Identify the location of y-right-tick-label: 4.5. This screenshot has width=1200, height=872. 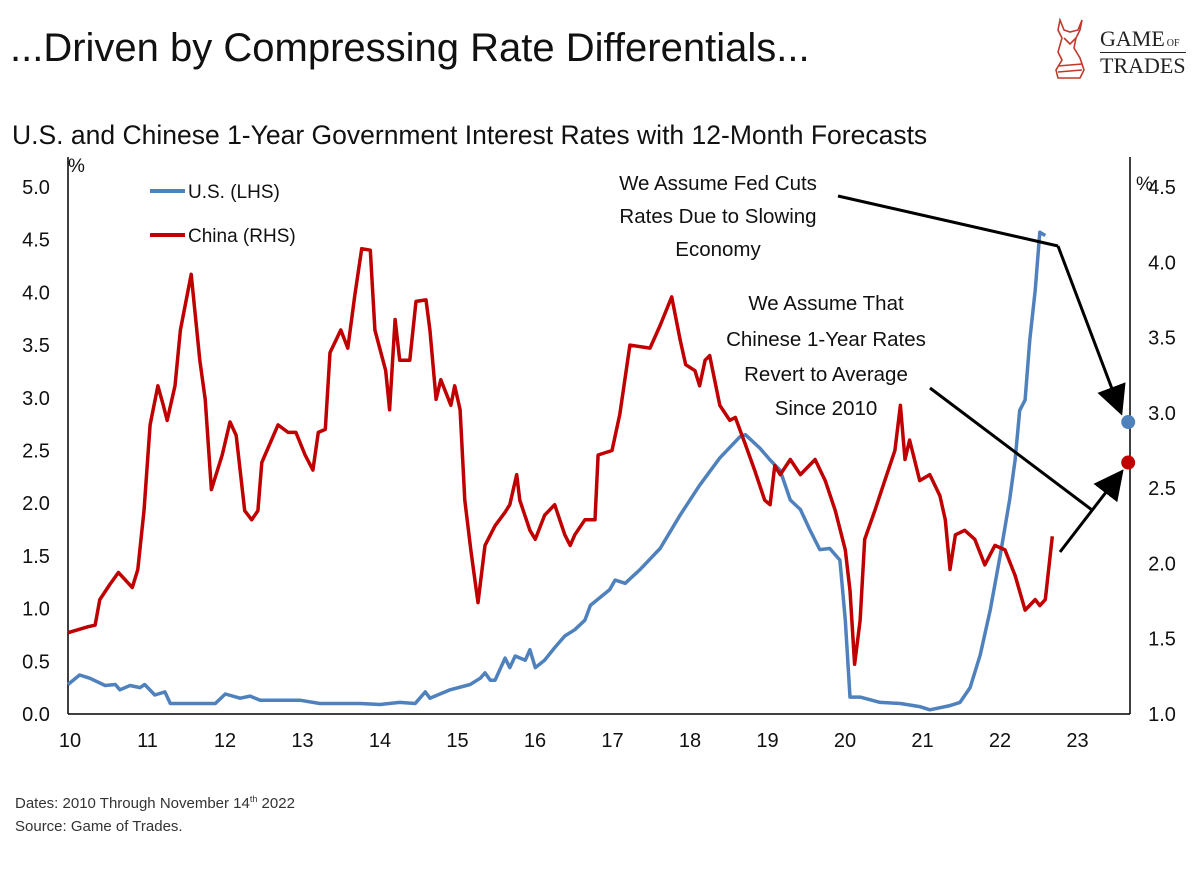
(1162, 188).